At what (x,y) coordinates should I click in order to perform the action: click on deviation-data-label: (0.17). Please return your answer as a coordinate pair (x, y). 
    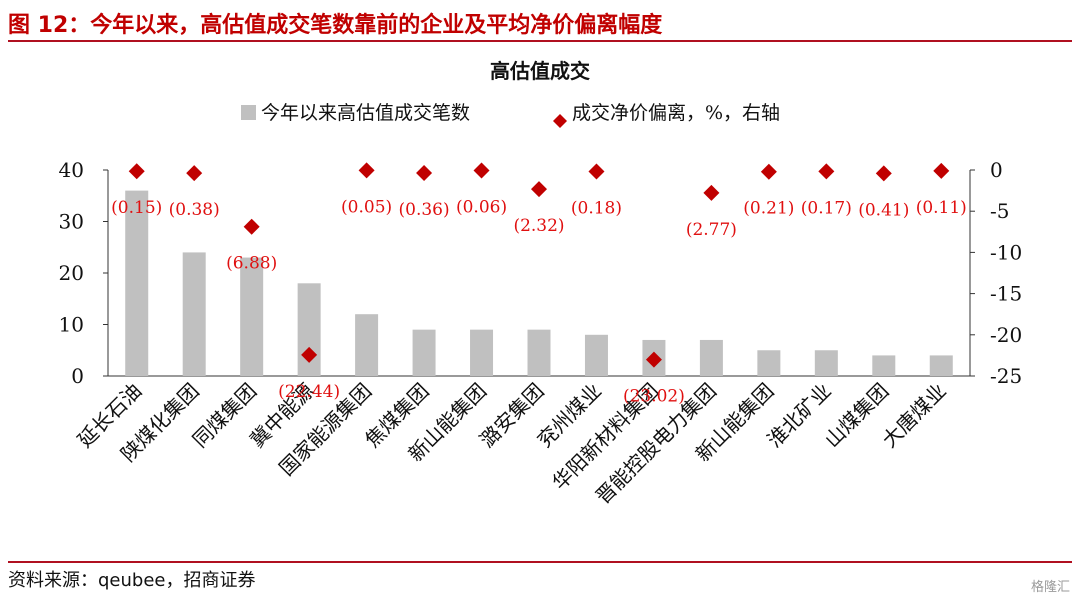
    Looking at the image, I should click on (826, 208).